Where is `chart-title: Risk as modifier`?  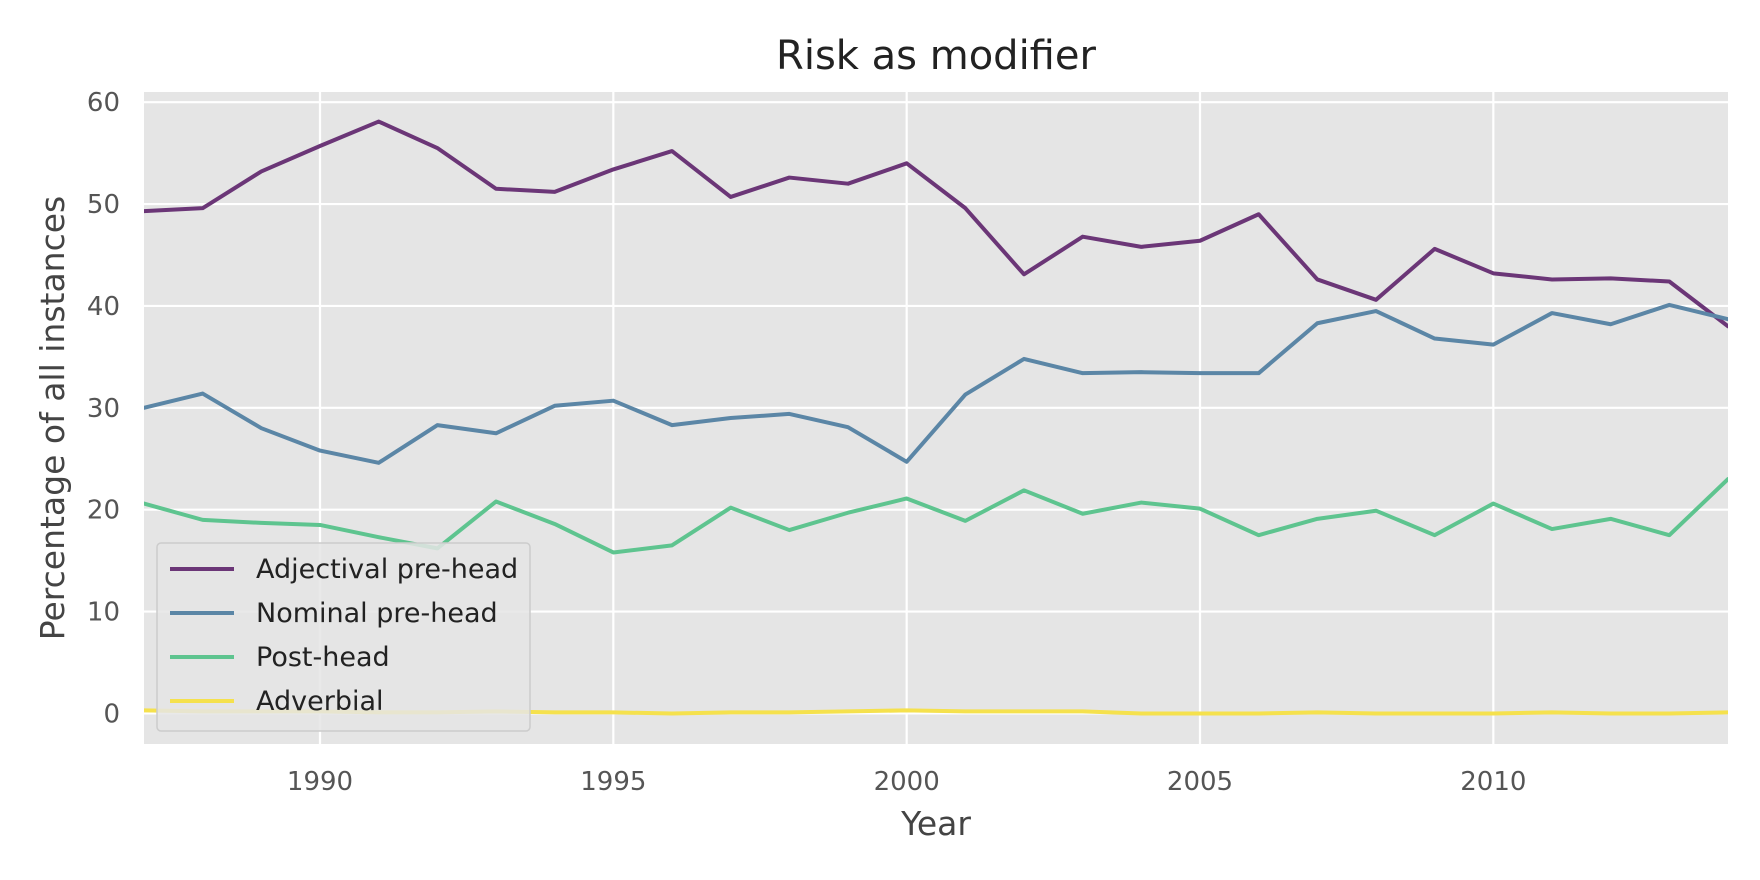 chart-title: Risk as modifier is located at coordinates (936, 56).